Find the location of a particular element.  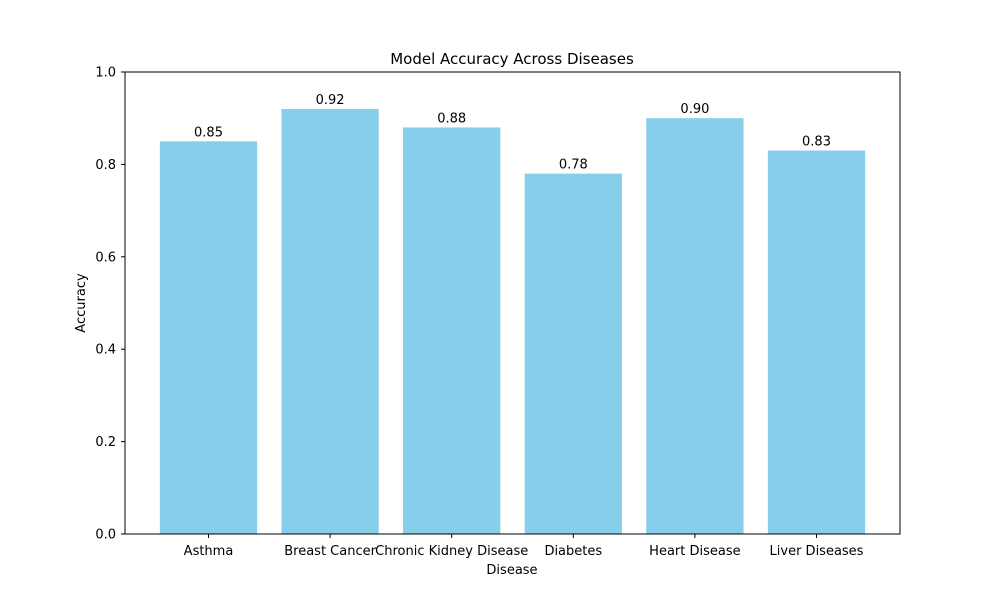

x-tick-label-heart-disease: Heart Disease is located at coordinates (694, 551).